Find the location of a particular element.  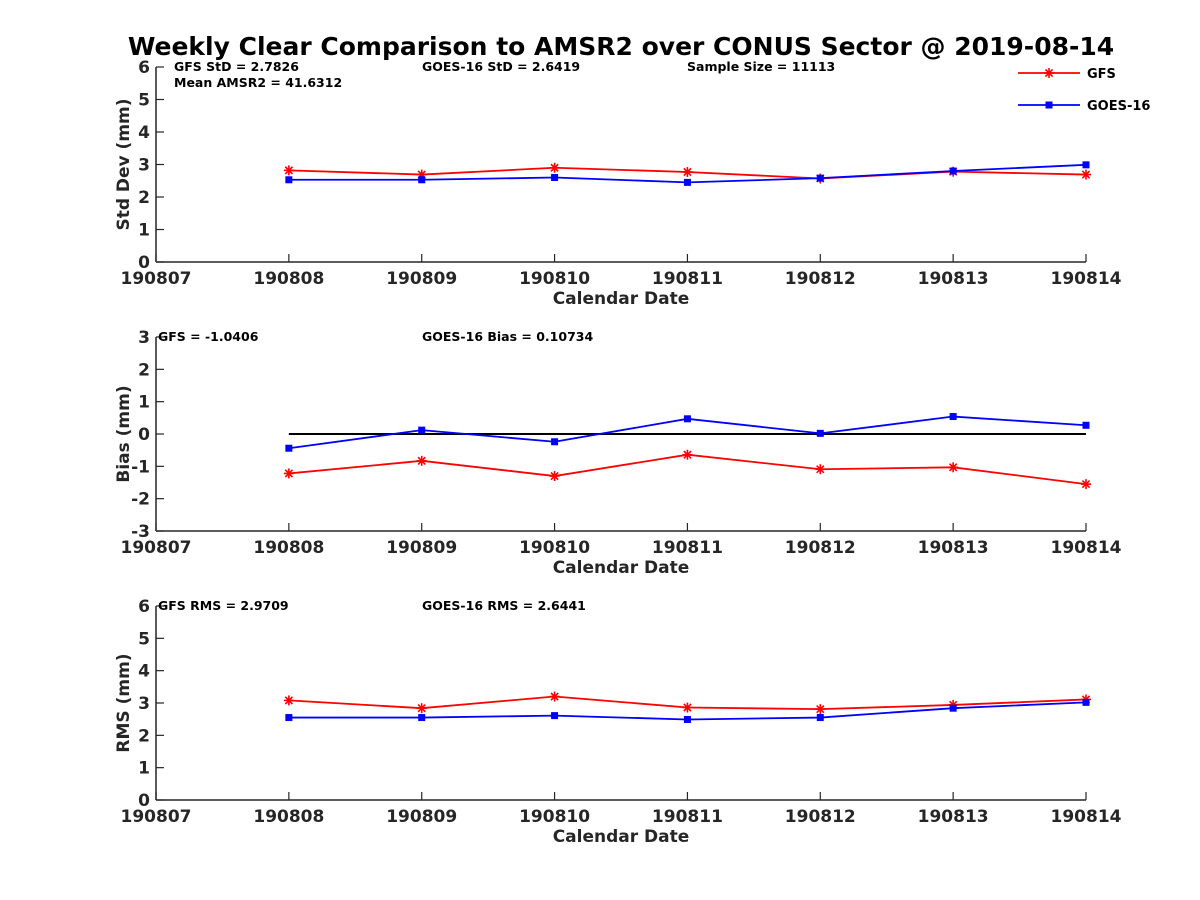

stat-annotation: Sample Size = 11113 is located at coordinates (761, 66).